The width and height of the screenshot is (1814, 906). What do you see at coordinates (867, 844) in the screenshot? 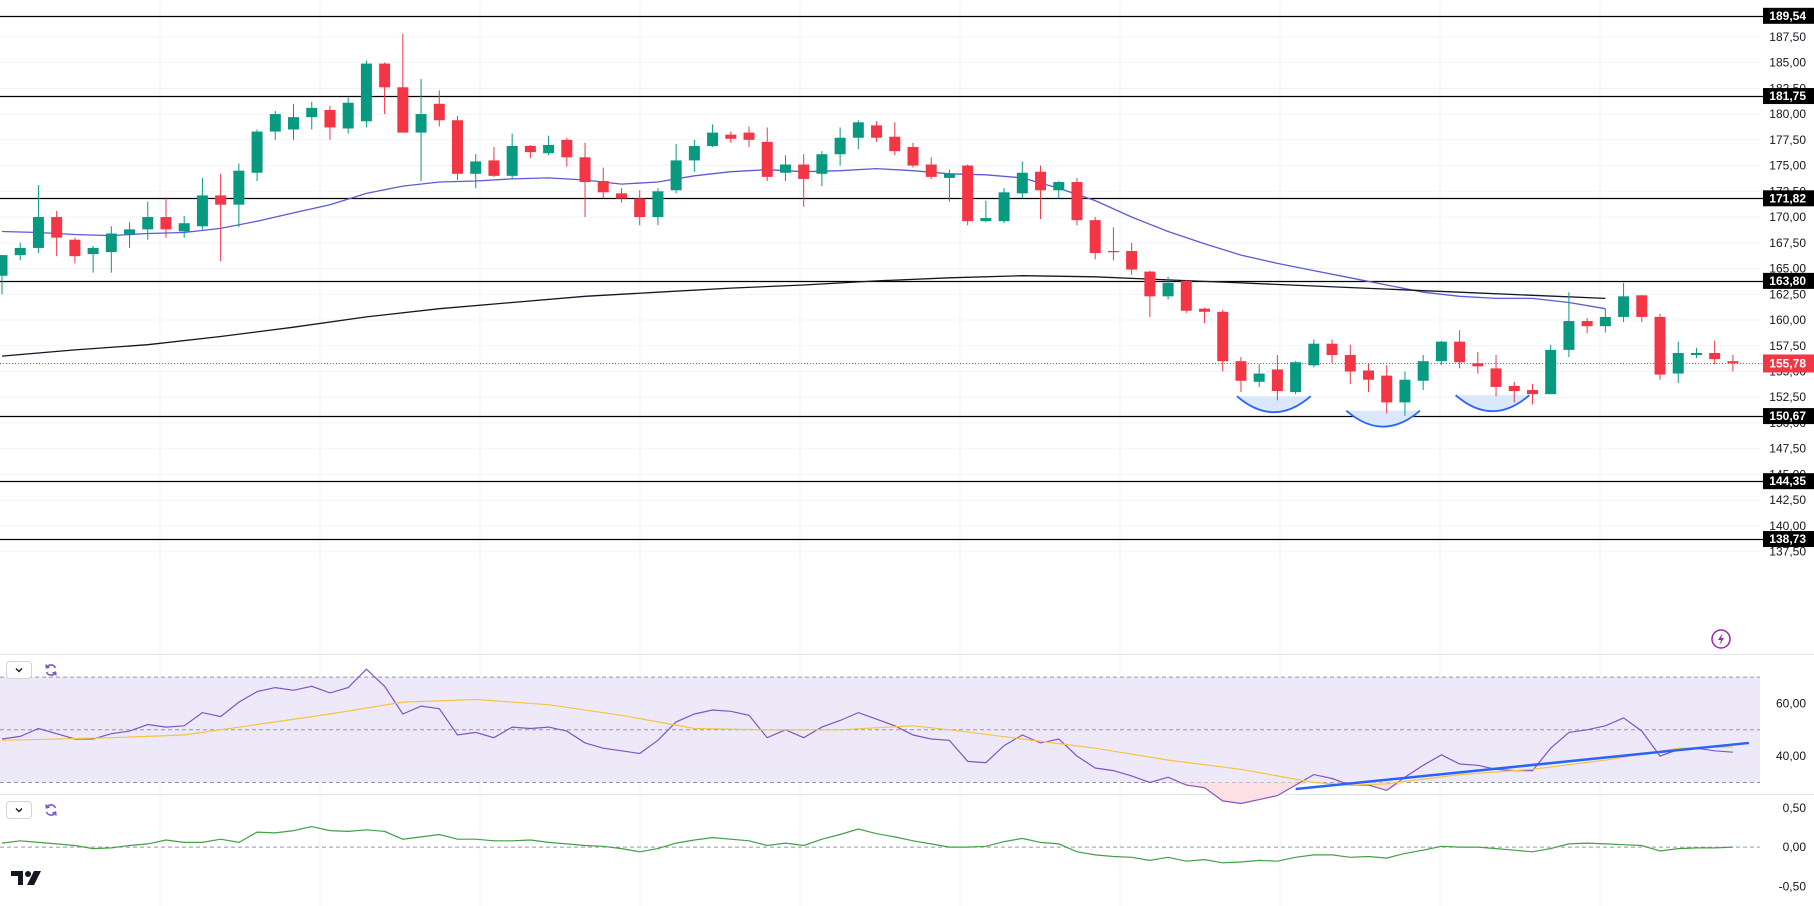
I see `macd-line` at bounding box center [867, 844].